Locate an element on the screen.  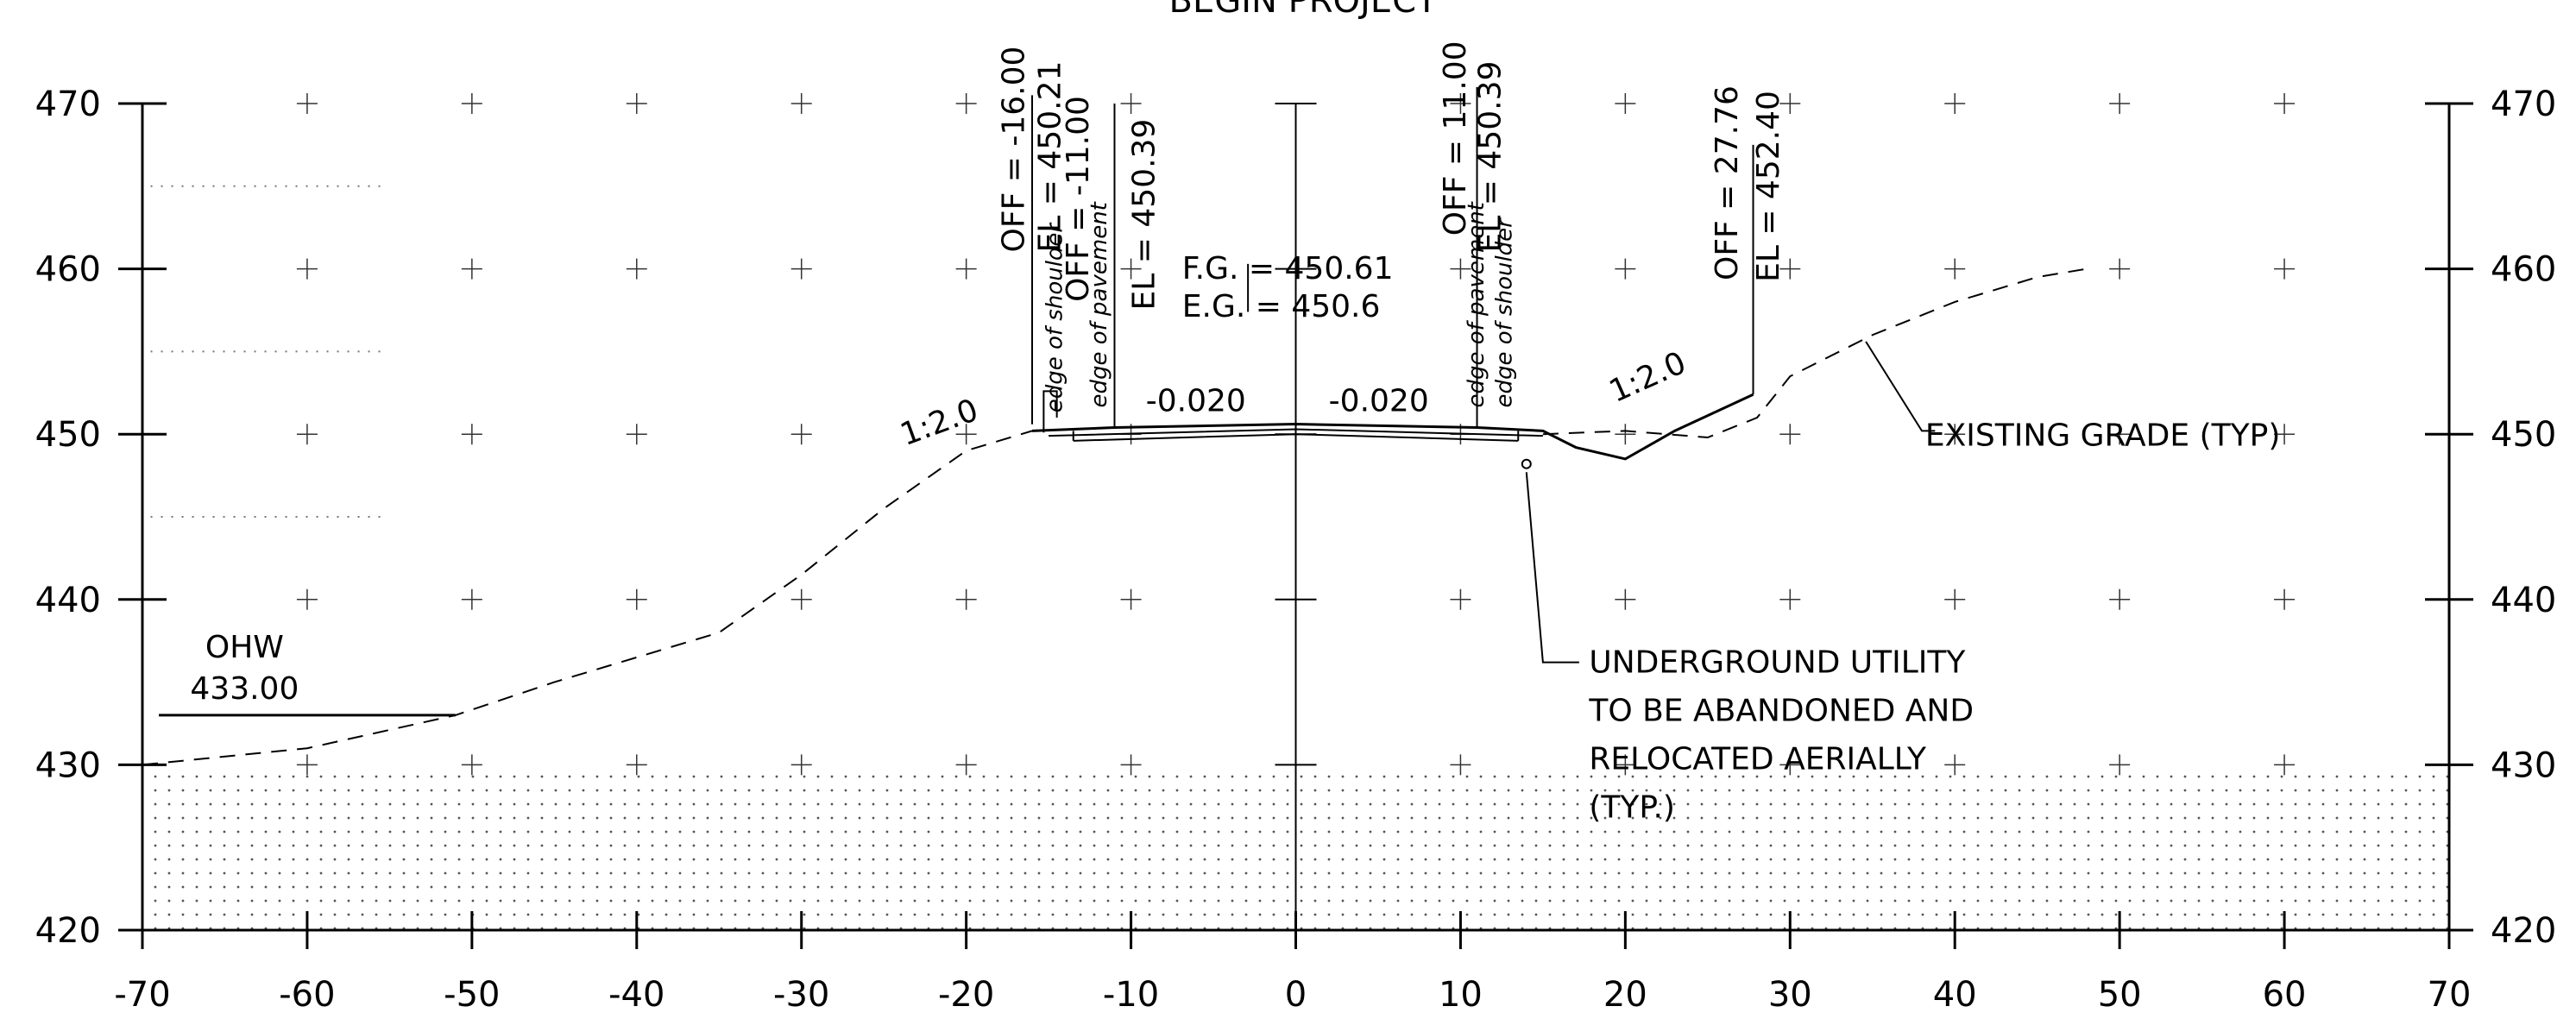
off-left-shoulder: OFF = -16.00 is located at coordinates (1013, 150).